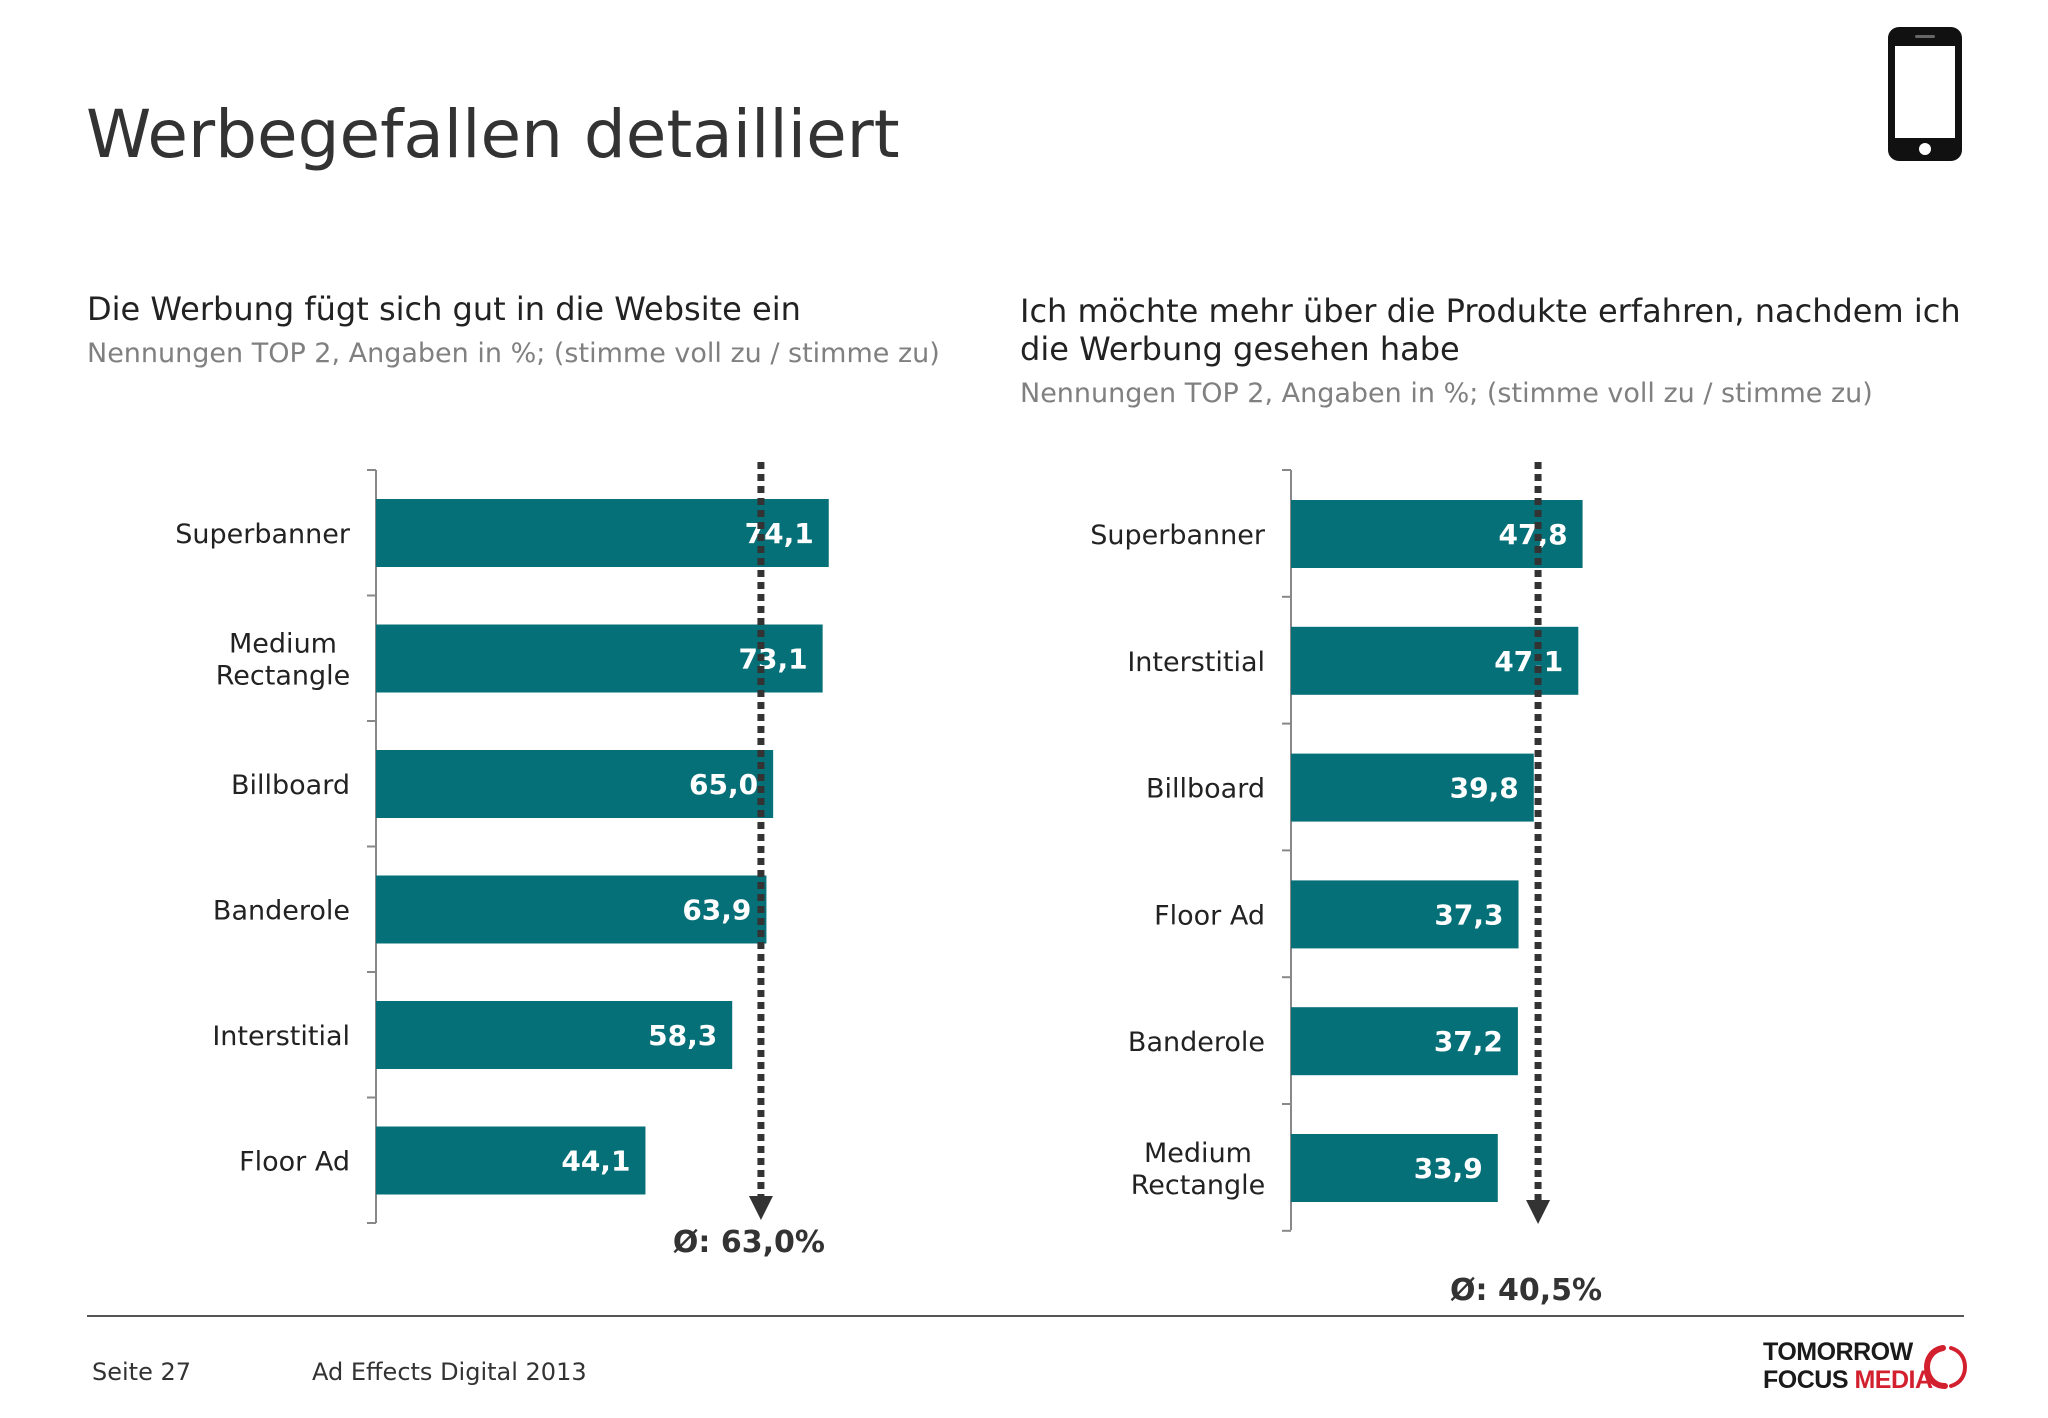 This screenshot has height=1418, width=2048. Describe the element at coordinates (142, 1372) in the screenshot. I see `page-number: Seite 27` at that location.